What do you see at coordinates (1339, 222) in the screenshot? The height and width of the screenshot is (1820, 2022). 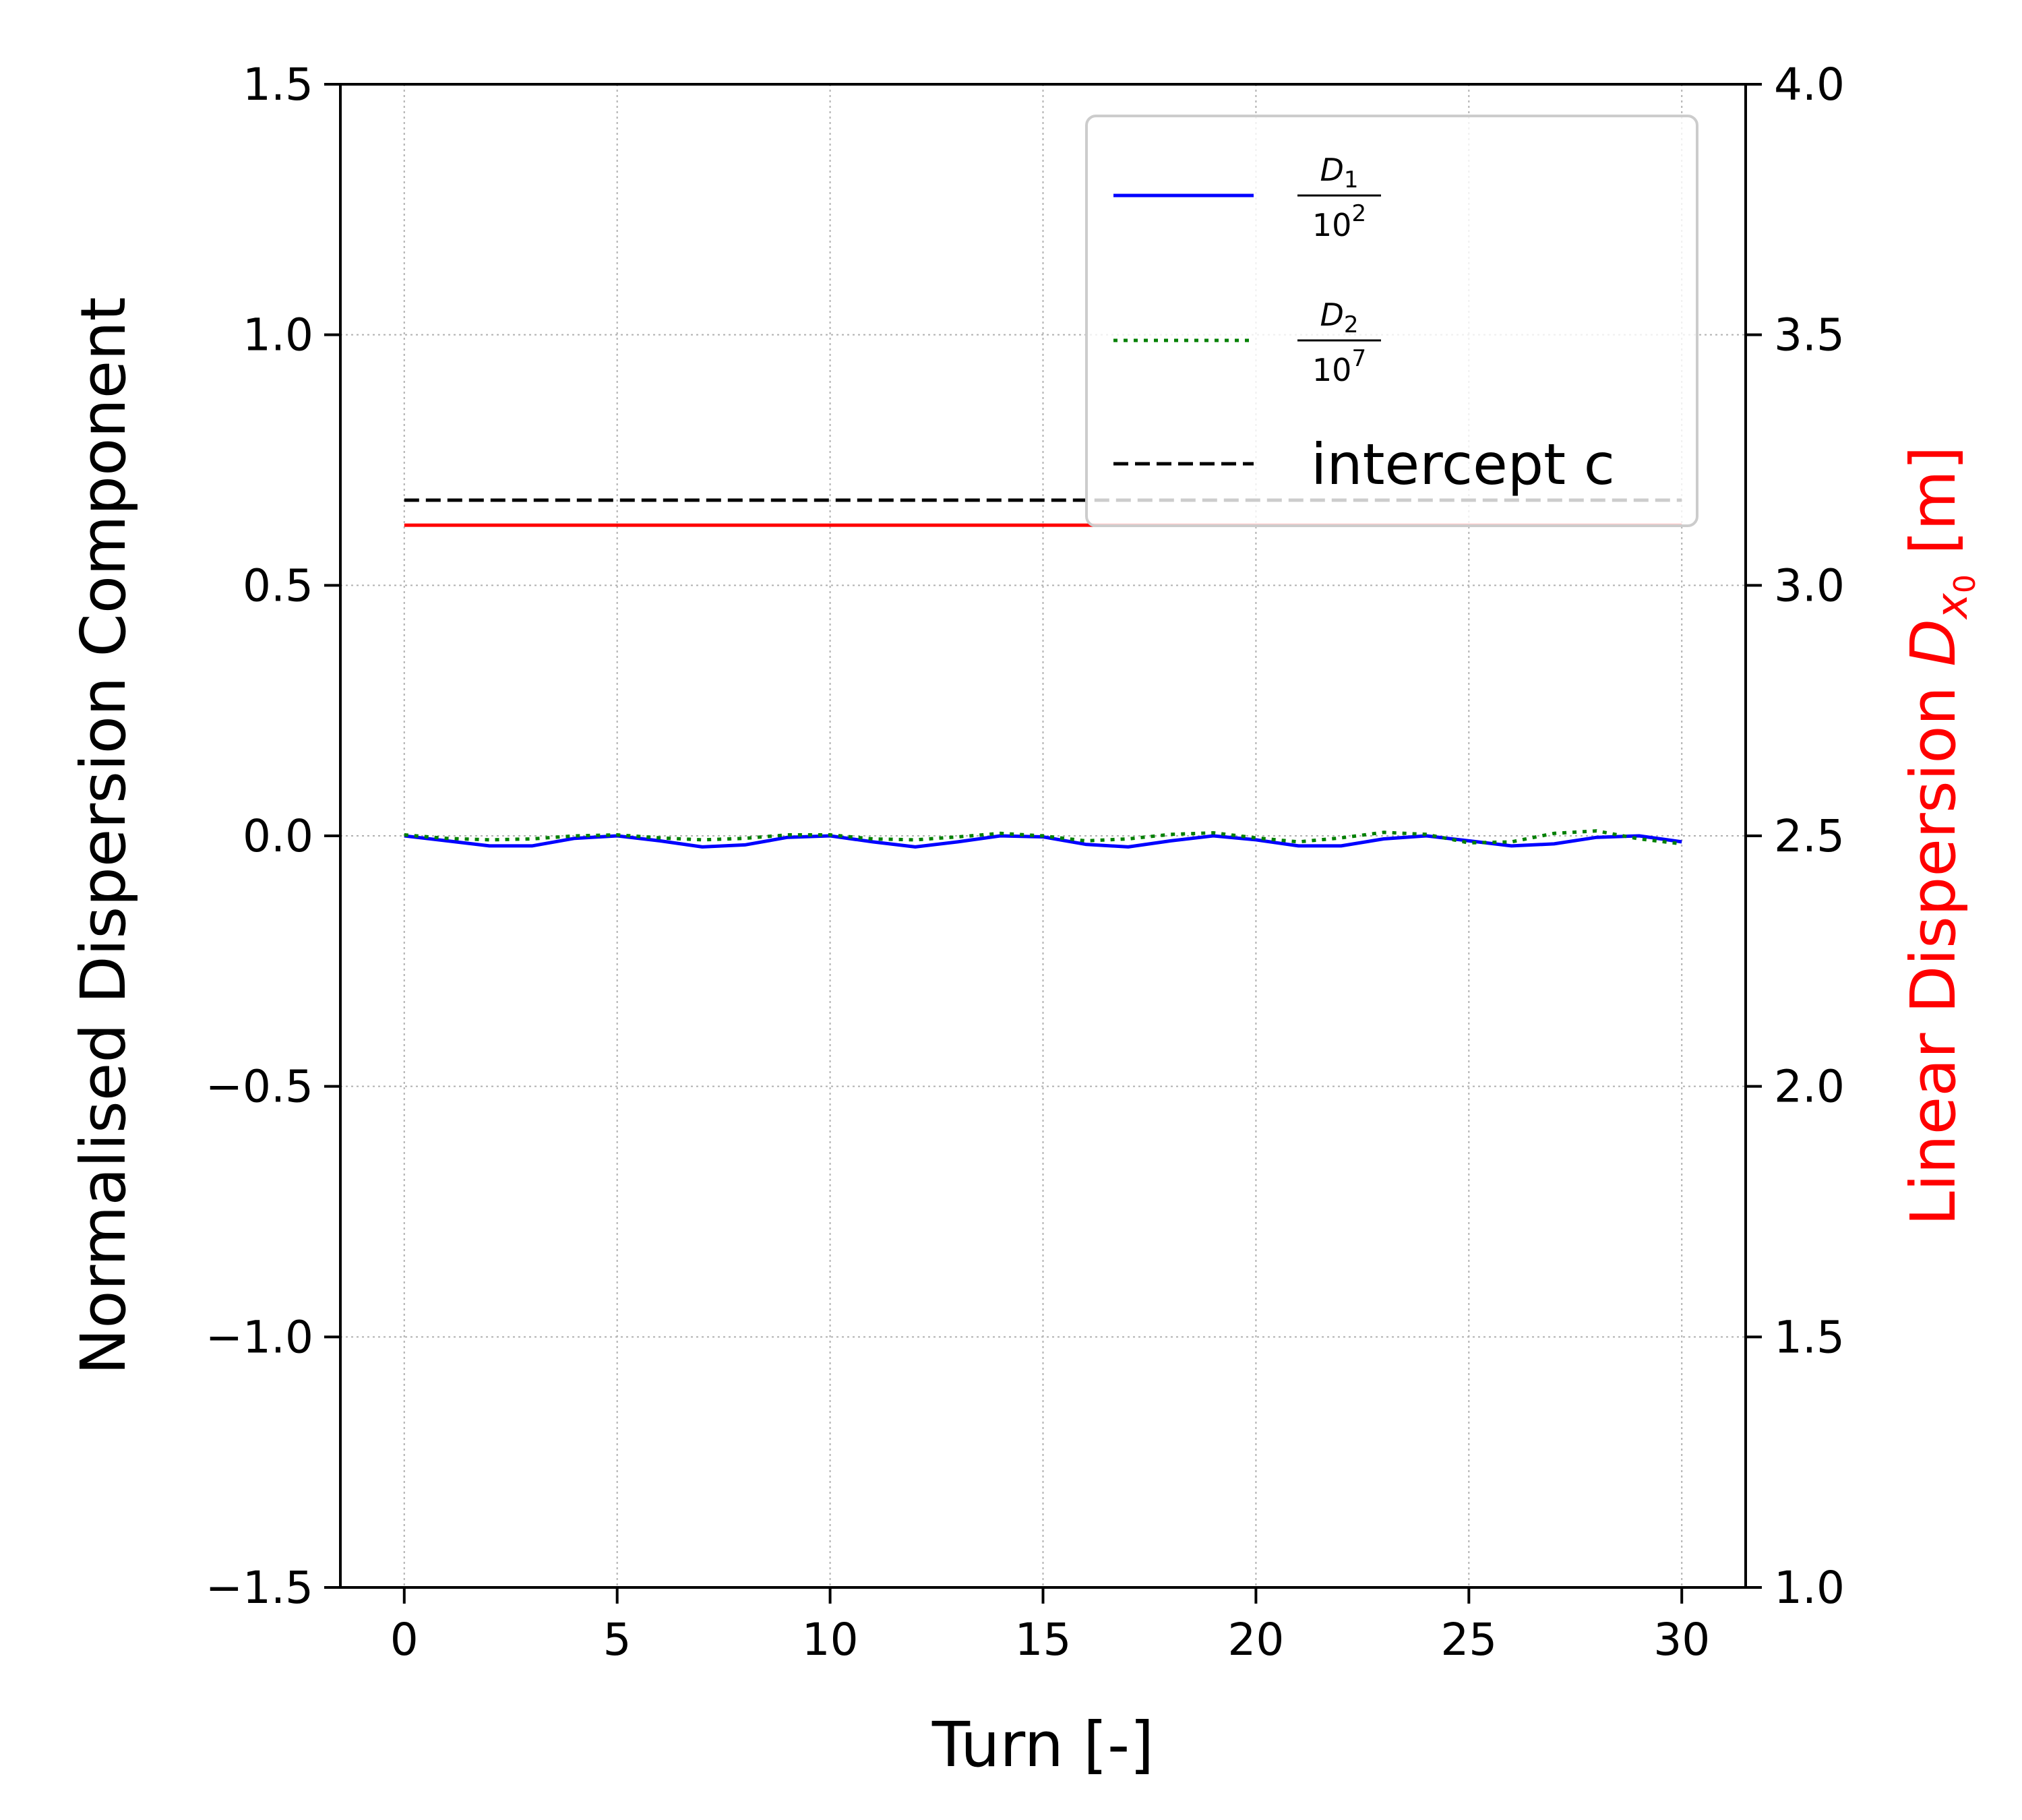 I see `legend-label-denominator: 102` at bounding box center [1339, 222].